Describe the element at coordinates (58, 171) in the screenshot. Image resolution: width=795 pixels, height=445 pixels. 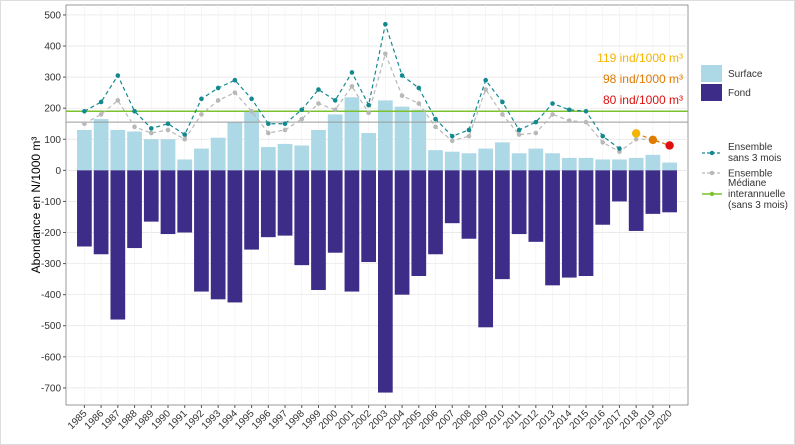
I see `y-tick-label: 0` at that location.